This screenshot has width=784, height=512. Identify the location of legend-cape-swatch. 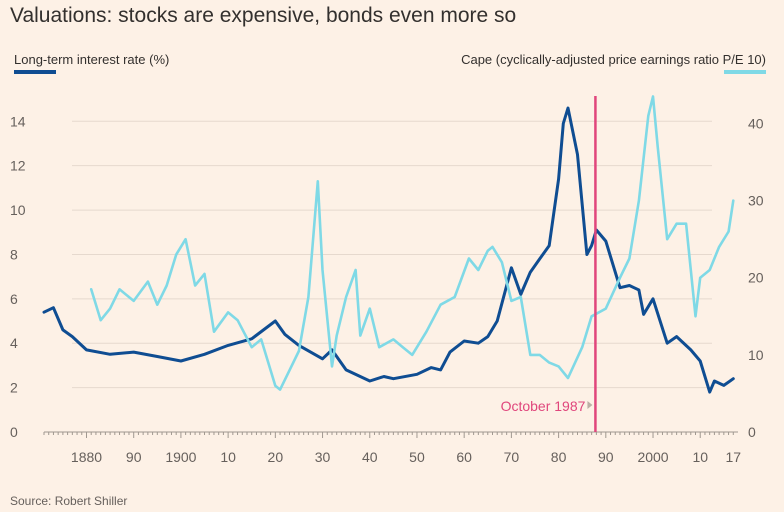
(745, 72).